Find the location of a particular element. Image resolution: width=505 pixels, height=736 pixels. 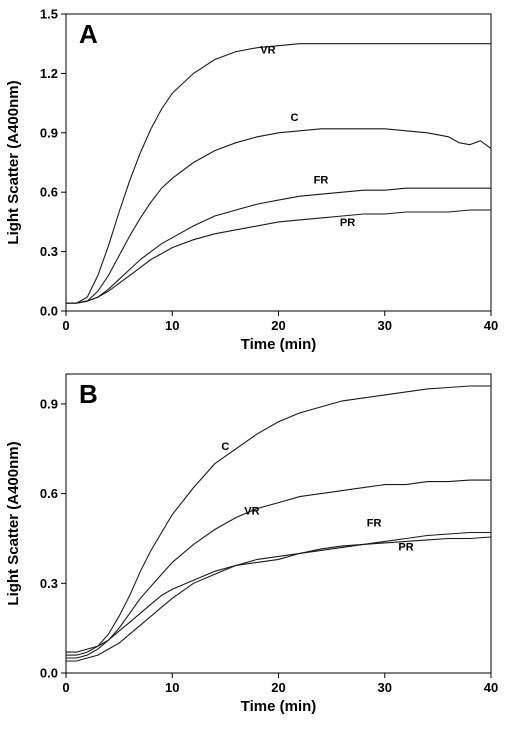

y-tick-label: 1.2 is located at coordinates (49, 73).